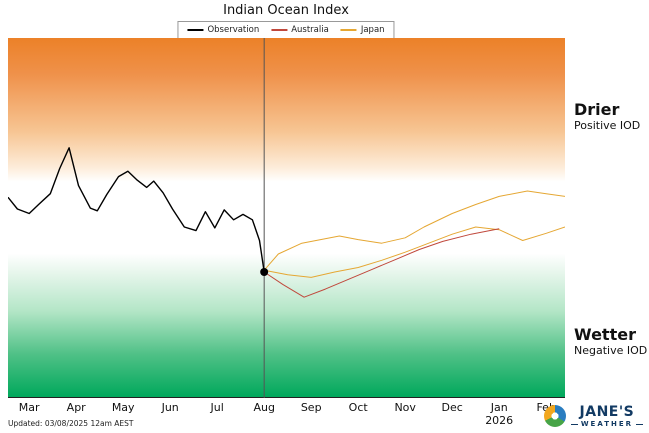  I want to click on janes-weather-logo: JANE'S WEATHER, so click(593, 416).